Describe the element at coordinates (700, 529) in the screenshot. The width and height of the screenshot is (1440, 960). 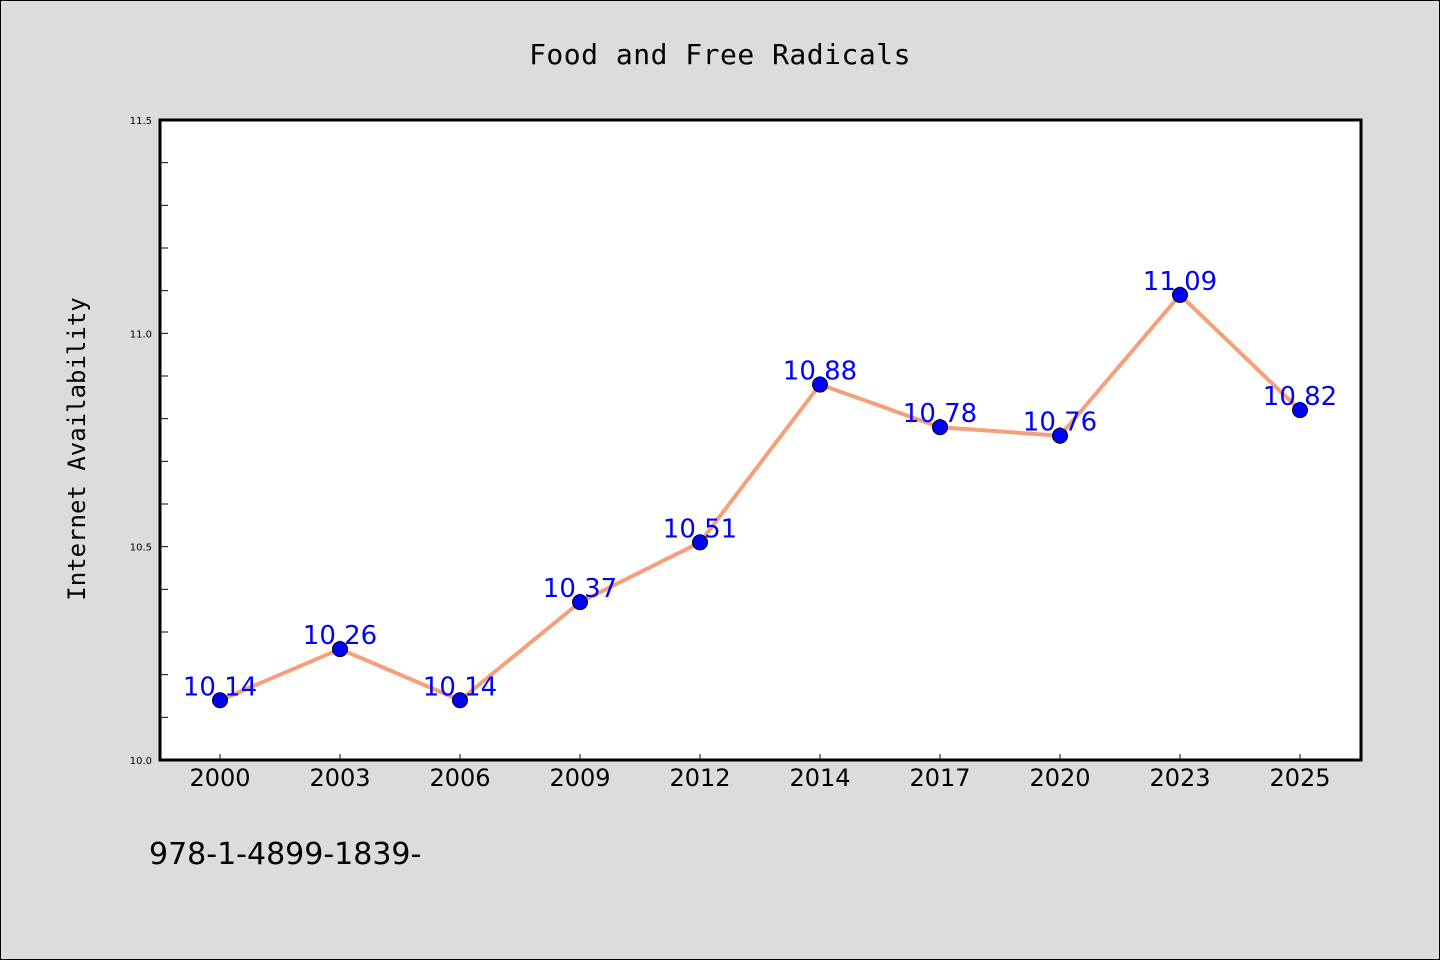
I see `data-label: 10.51` at that location.